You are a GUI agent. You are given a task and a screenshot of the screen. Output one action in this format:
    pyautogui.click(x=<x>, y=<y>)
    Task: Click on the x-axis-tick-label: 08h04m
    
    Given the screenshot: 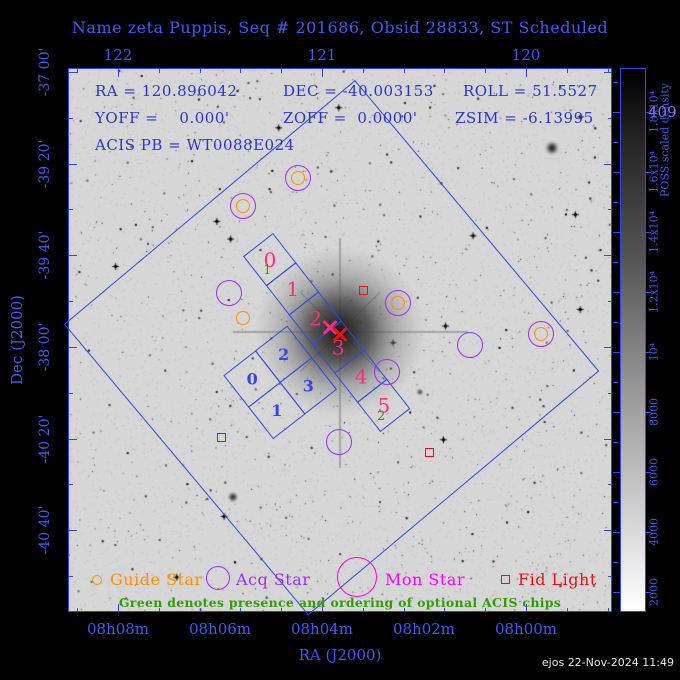 What is the action you would take?
    pyautogui.click(x=322, y=629)
    